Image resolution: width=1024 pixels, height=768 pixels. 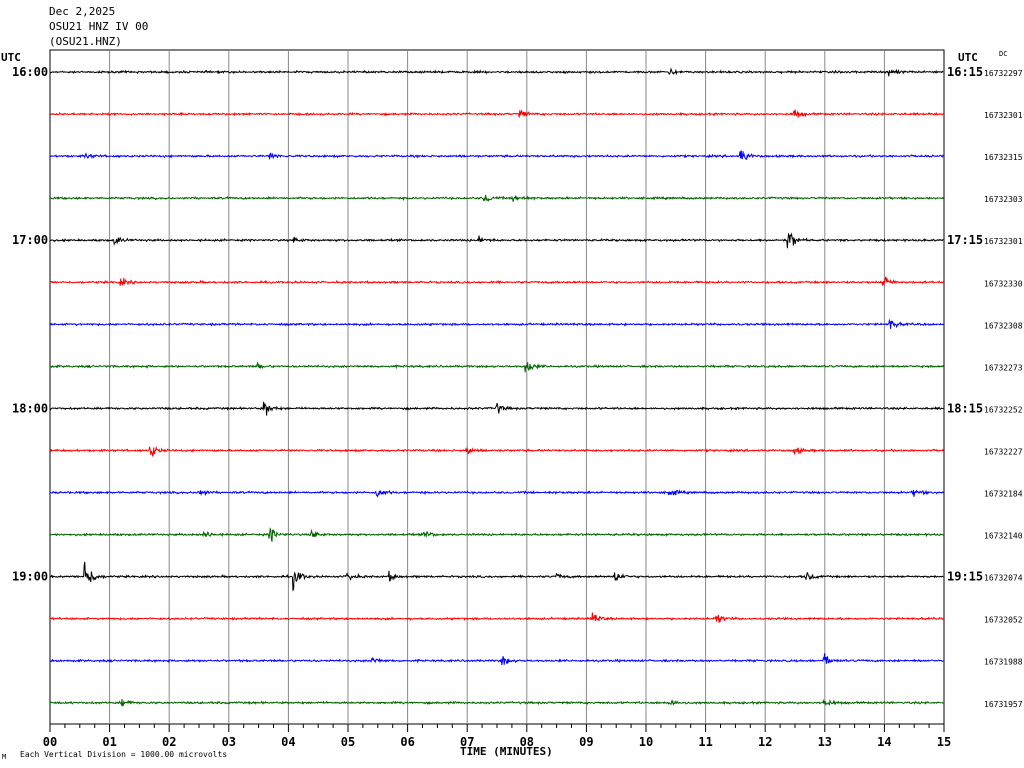 What do you see at coordinates (586, 742) in the screenshot?
I see `x-tick-label: 09` at bounding box center [586, 742].